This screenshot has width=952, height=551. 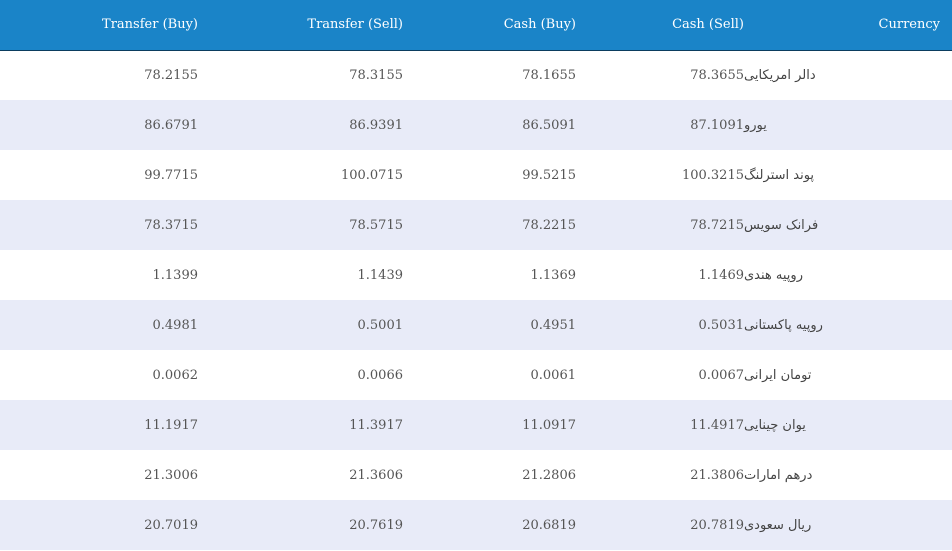 I want to click on cell-transfer-sell: 0.0066, so click(x=380, y=375).